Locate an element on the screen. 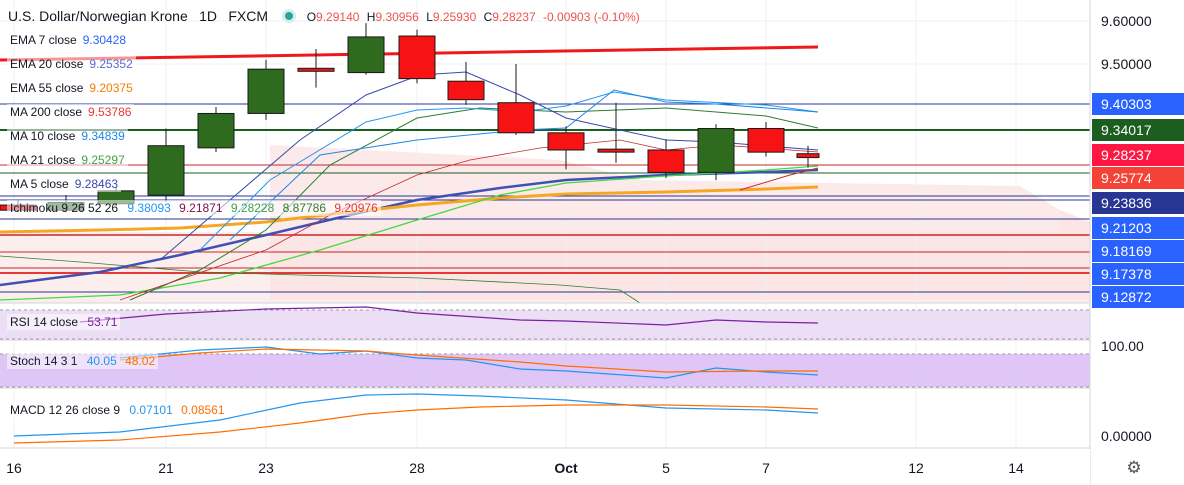 Image resolution: width=1184 pixels, height=485 pixels. indicator-value: 9.20375 is located at coordinates (111, 88).